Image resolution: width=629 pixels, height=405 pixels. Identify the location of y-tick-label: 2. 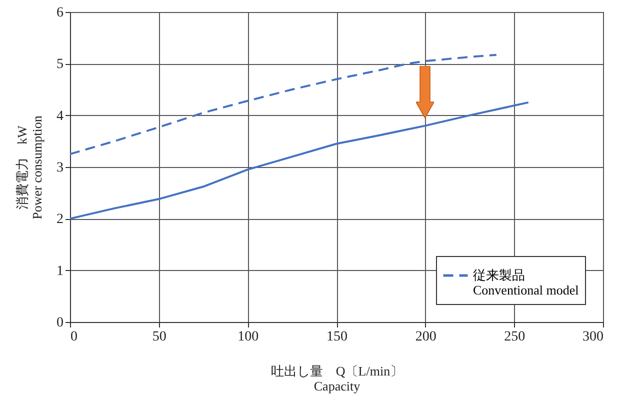
(60, 220).